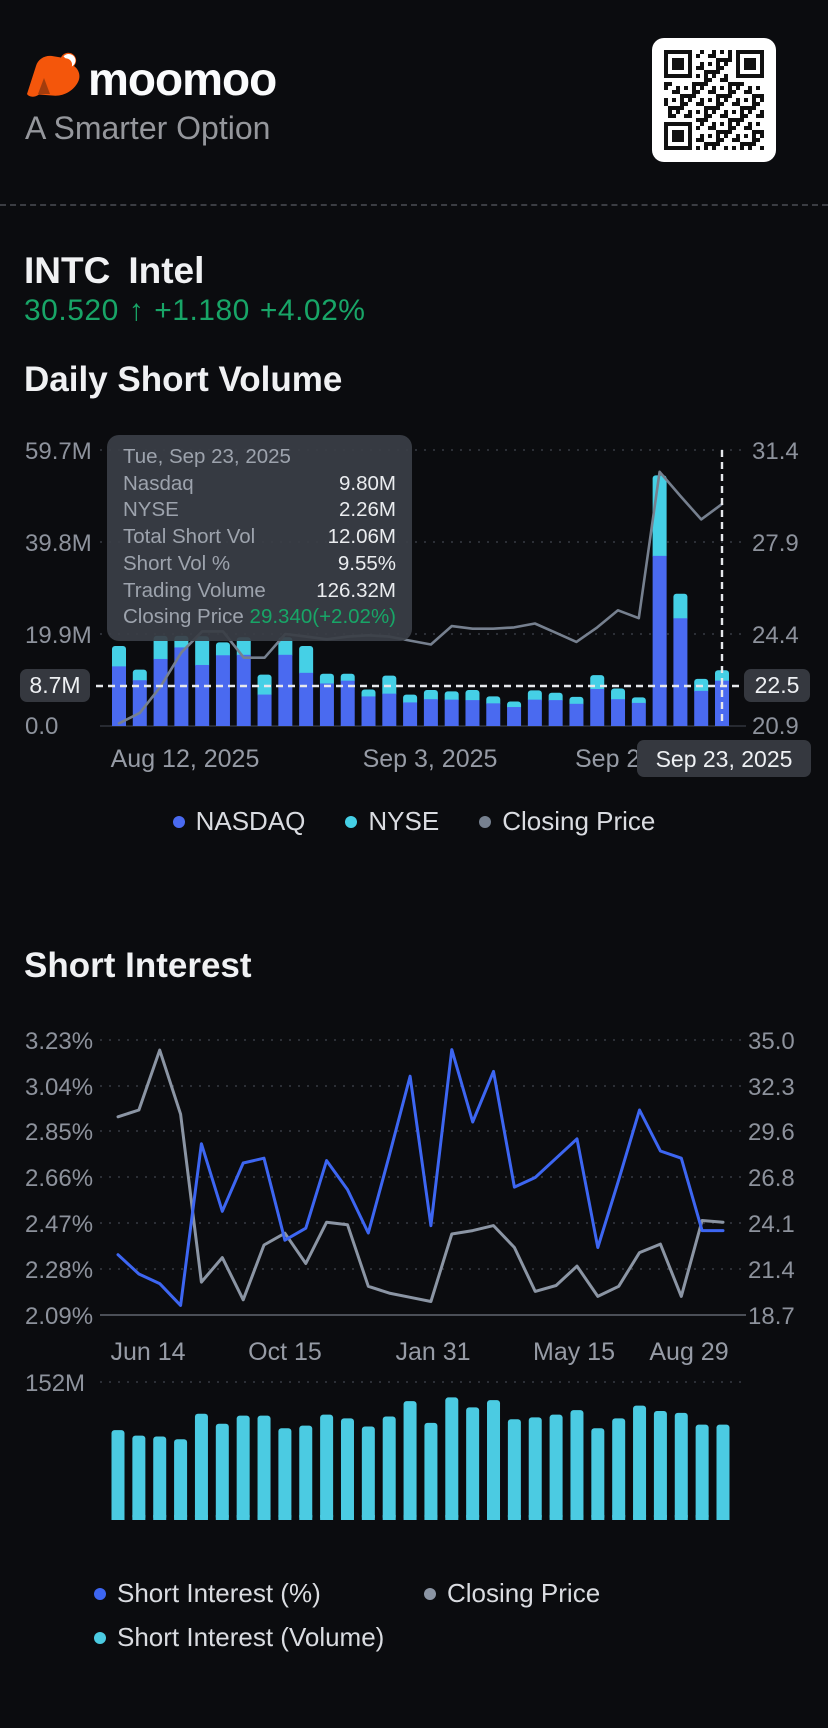 This screenshot has width=828, height=1728. Describe the element at coordinates (771, 1270) in the screenshot. I see `y-axis-tick-right: 21.4` at that location.